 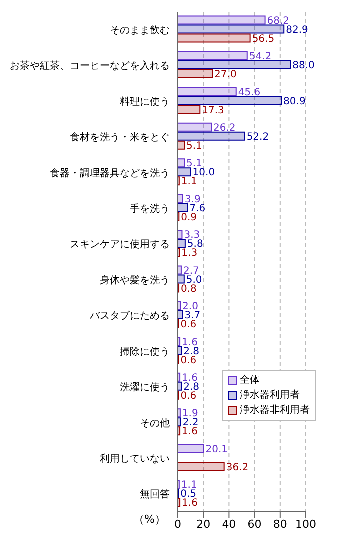 I want to click on data-label: 54.2, so click(x=260, y=57).